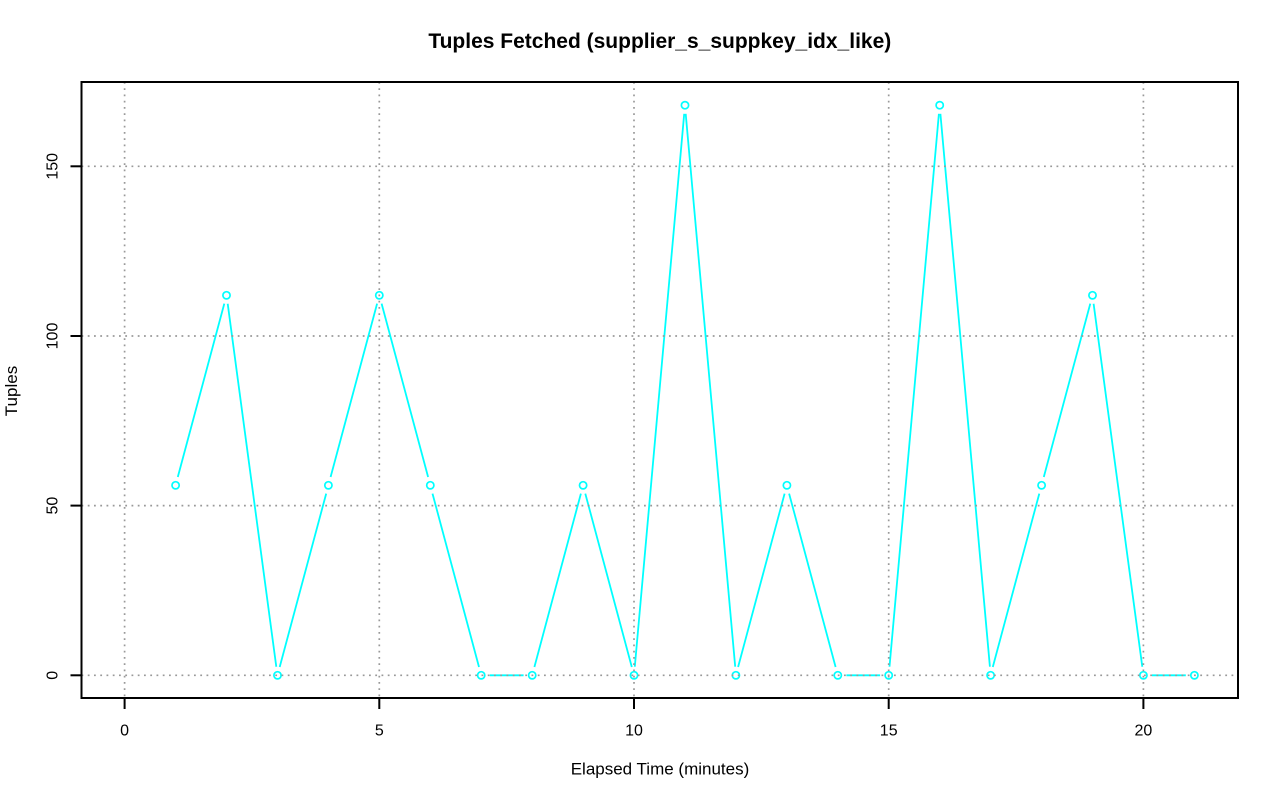 The image size is (1280, 806). Describe the element at coordinates (53, 336) in the screenshot. I see `svg-text: 100` at that location.